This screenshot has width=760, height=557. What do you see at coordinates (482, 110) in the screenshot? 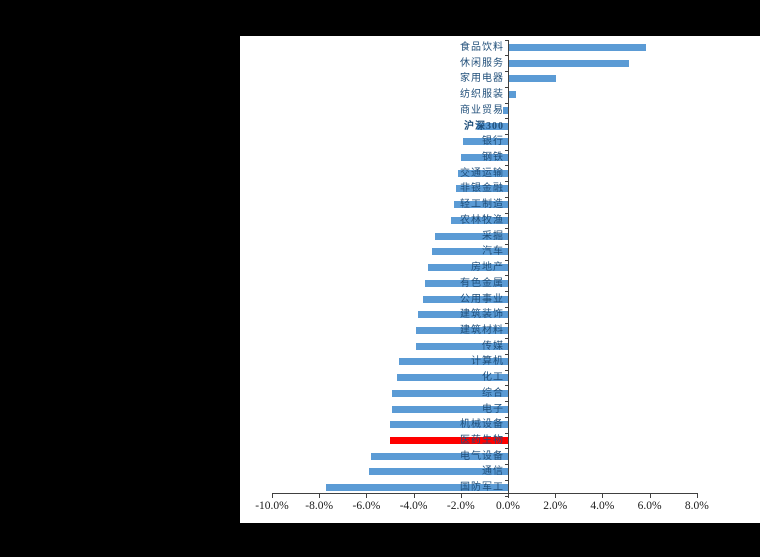
I see `category-label: 商业贸易` at bounding box center [482, 110].